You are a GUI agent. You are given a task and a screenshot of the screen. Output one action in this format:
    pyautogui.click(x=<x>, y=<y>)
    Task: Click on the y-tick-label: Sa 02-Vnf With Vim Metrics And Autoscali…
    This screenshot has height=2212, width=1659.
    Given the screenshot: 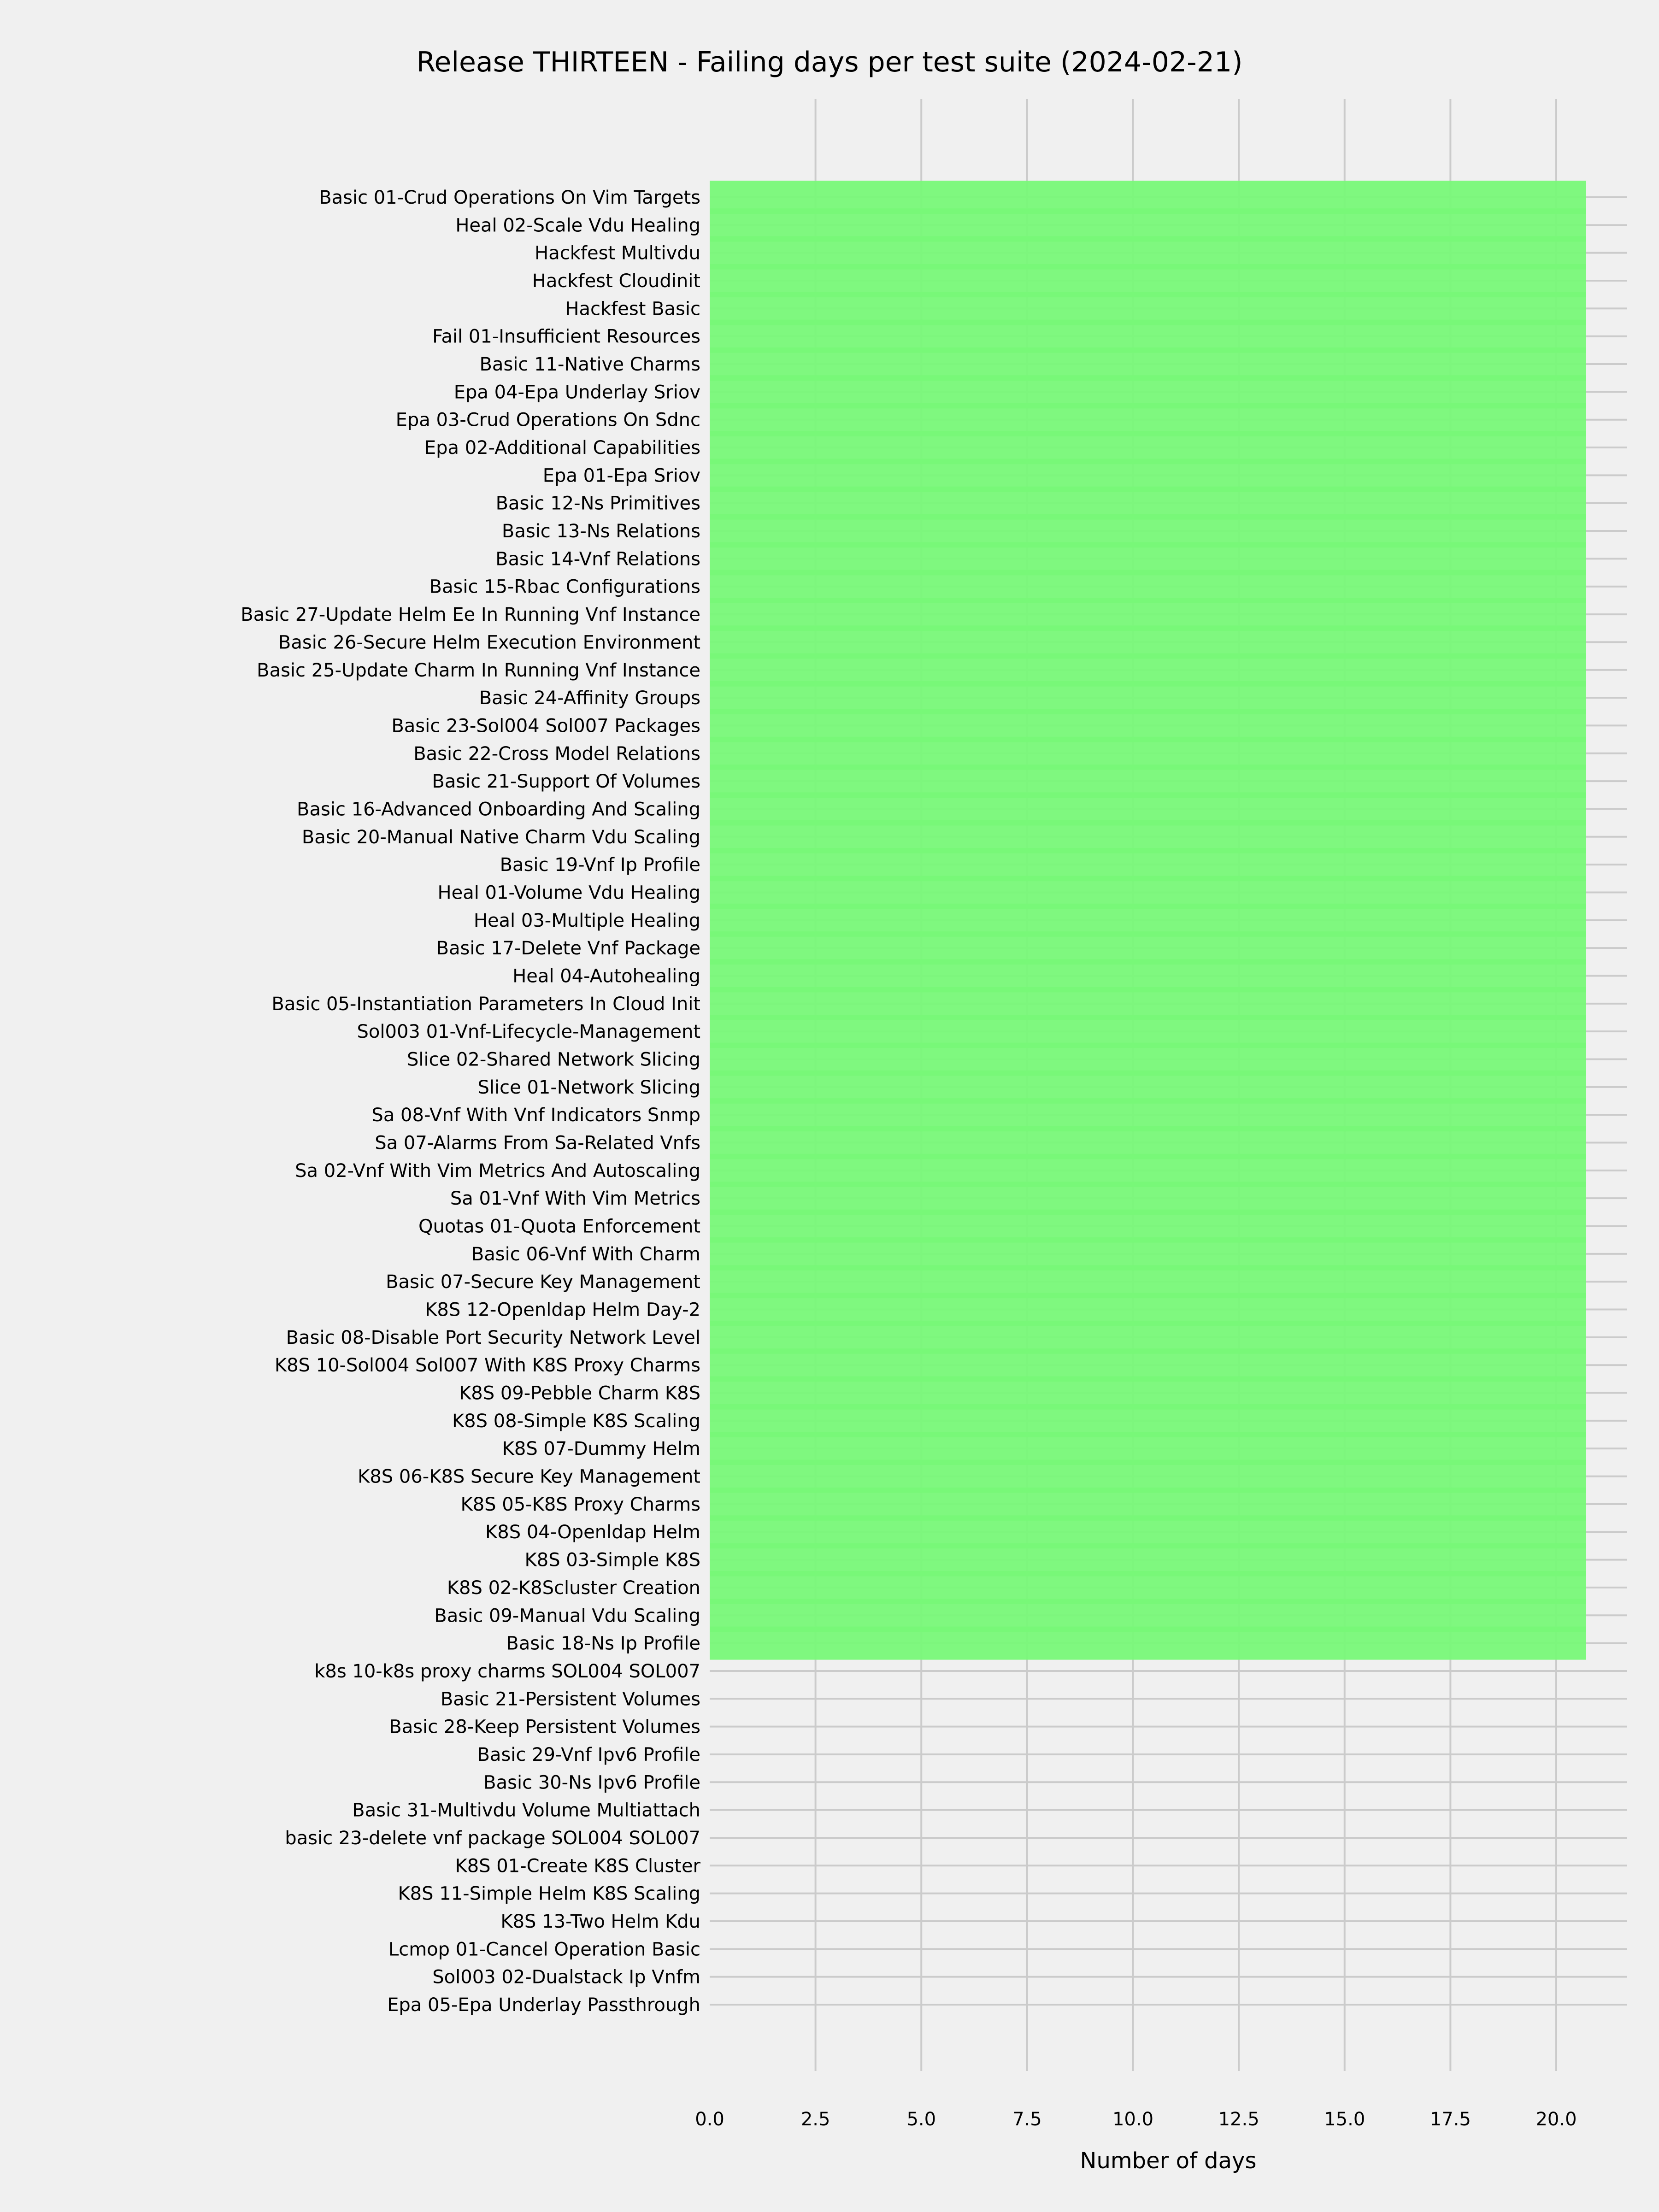 What is the action you would take?
    pyautogui.click(x=497, y=1171)
    